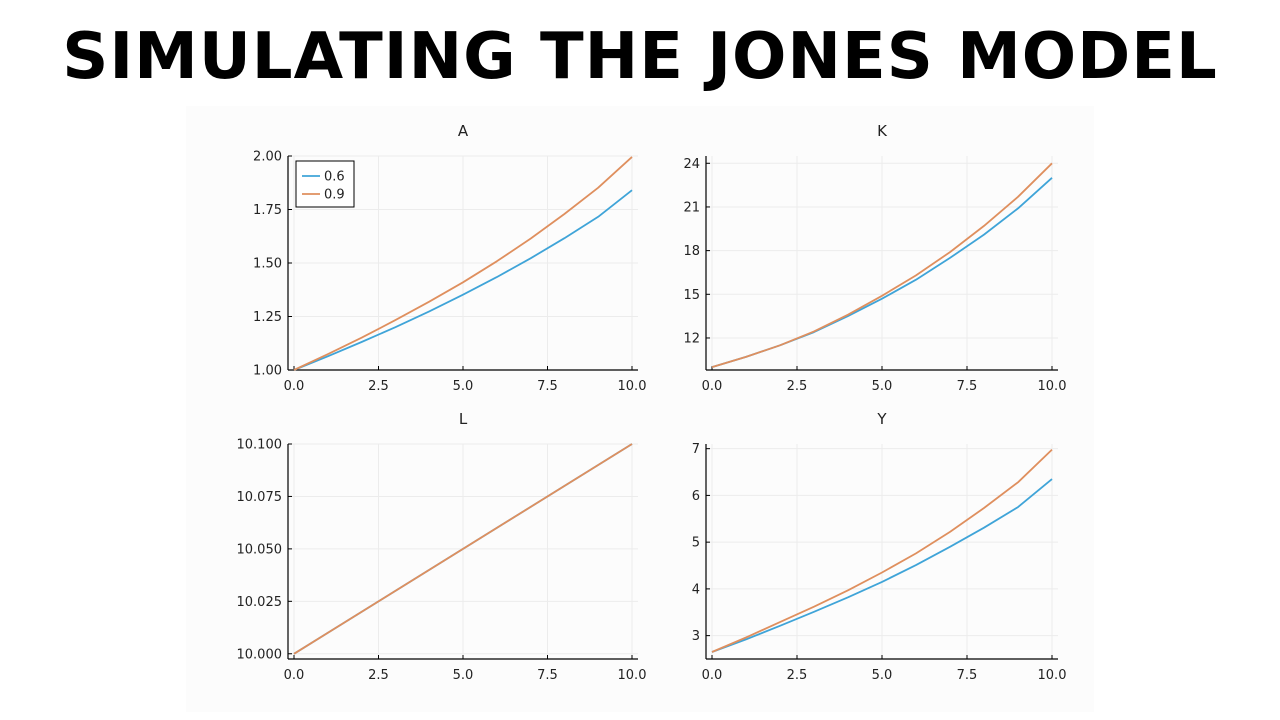  Describe the element at coordinates (1052, 675) in the screenshot. I see `subplot-y-x-tick-label: 10.0` at that location.